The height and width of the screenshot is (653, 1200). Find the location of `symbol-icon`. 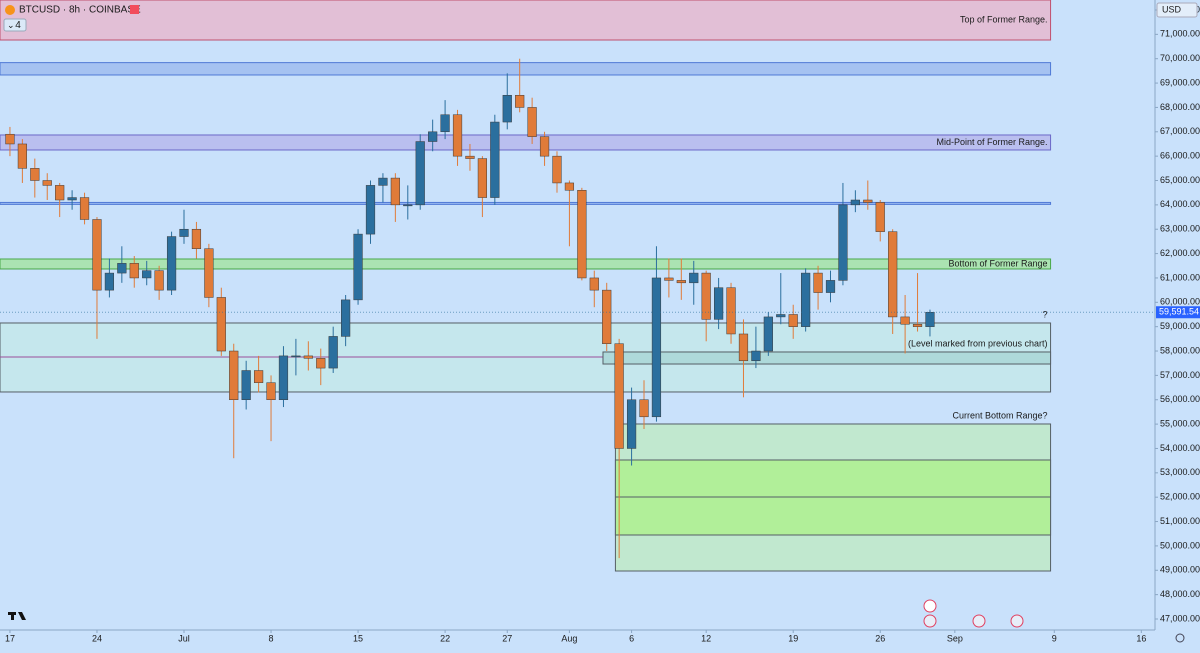

symbol-icon is located at coordinates (10, 10).